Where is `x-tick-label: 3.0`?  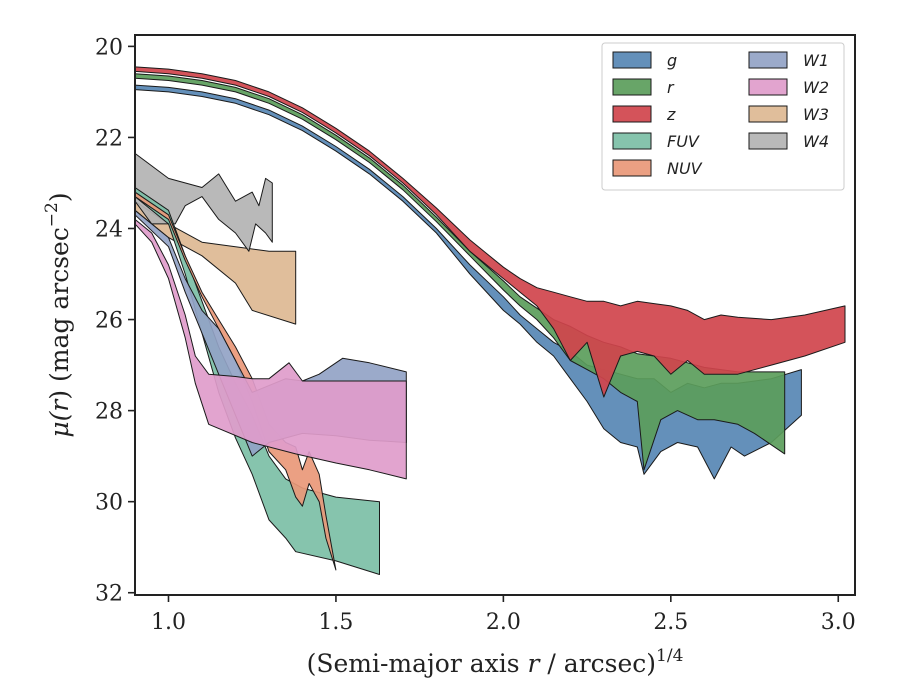 x-tick-label: 3.0 is located at coordinates (838, 622).